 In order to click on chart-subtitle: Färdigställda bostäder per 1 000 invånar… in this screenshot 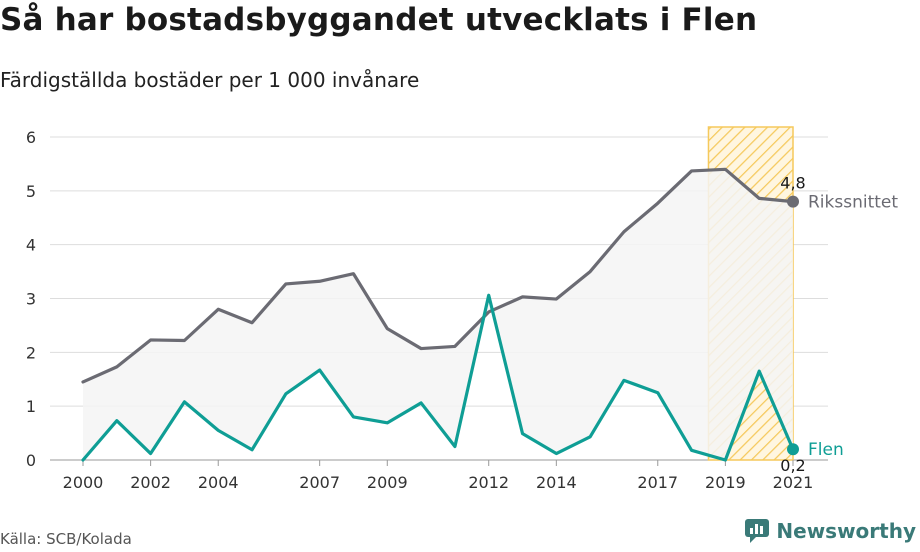, I will do `click(210, 80)`.